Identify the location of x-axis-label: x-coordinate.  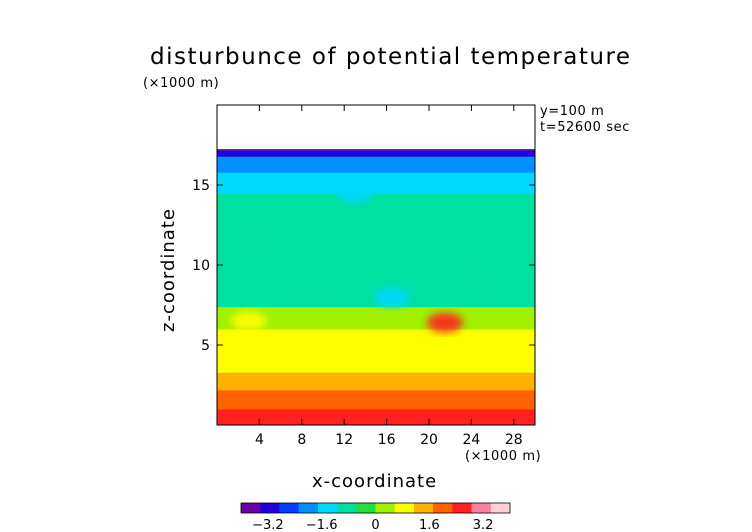
(375, 481).